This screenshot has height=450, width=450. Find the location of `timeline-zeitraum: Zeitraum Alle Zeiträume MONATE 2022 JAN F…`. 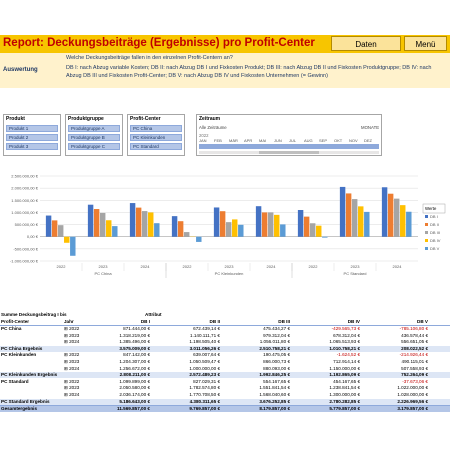

timeline-zeitraum: Zeitraum Alle Zeiträume MONATE 2022 JAN F… is located at coordinates (289, 135).